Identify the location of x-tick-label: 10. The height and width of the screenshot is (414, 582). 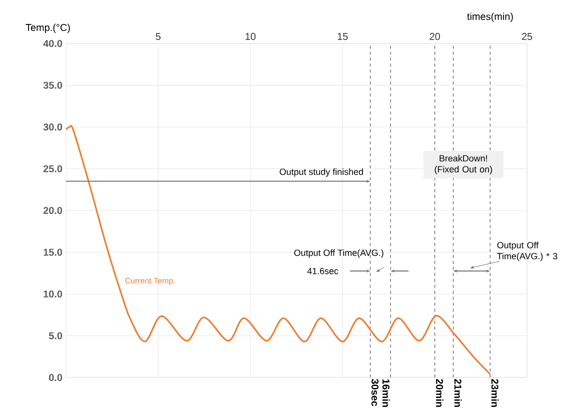
(251, 36).